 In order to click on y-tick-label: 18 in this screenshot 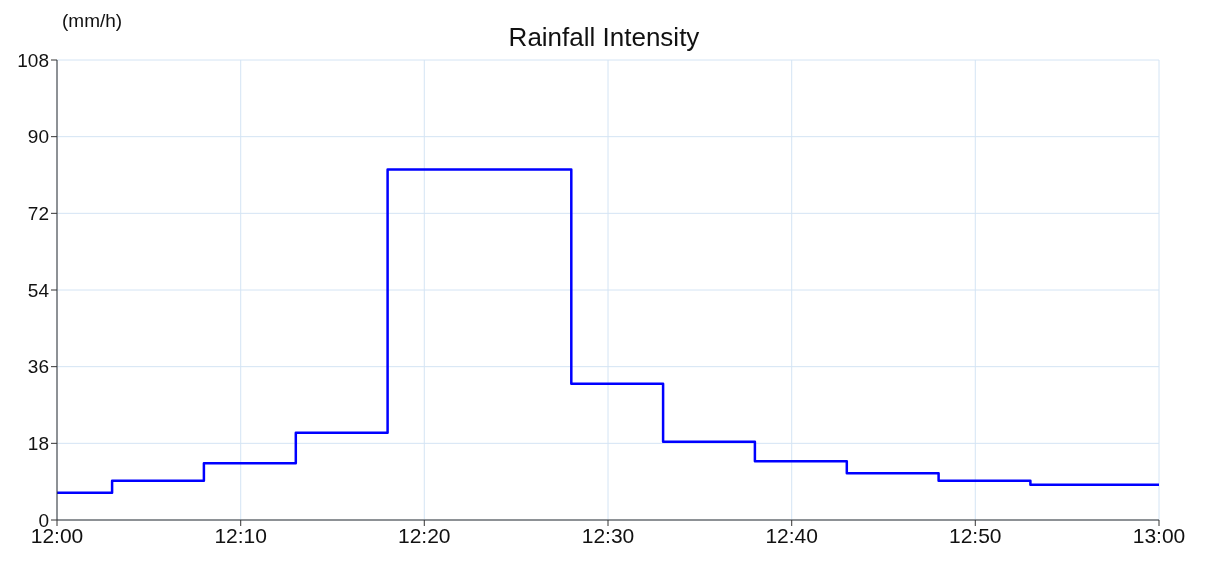, I will do `click(38, 444)`.